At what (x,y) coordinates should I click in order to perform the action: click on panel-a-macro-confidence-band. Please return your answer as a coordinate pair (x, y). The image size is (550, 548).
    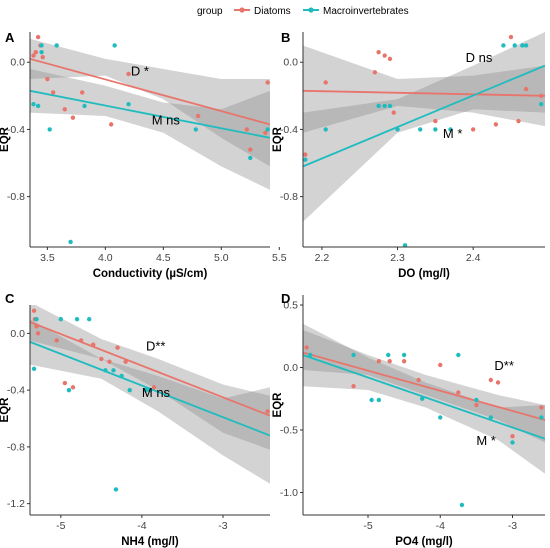
    Looking at the image, I should click on (150, 129).